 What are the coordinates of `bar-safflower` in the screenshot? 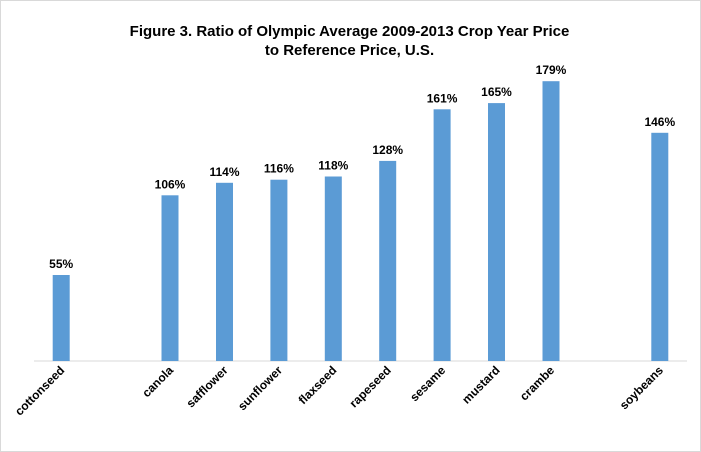 It's located at (224, 271).